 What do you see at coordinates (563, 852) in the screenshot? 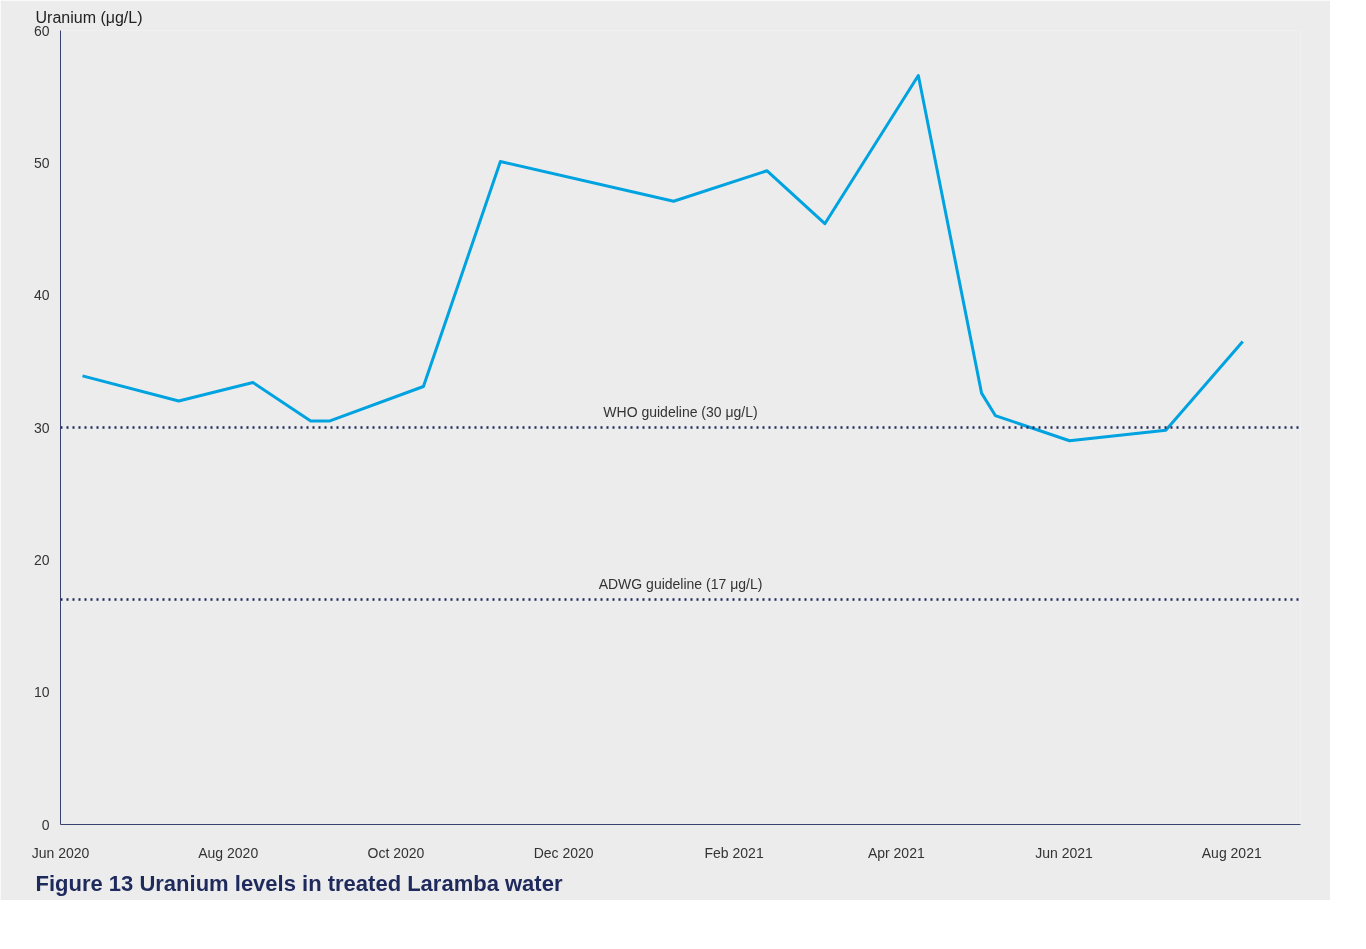
I see `x-tick-label: Dec 2020` at bounding box center [563, 852].